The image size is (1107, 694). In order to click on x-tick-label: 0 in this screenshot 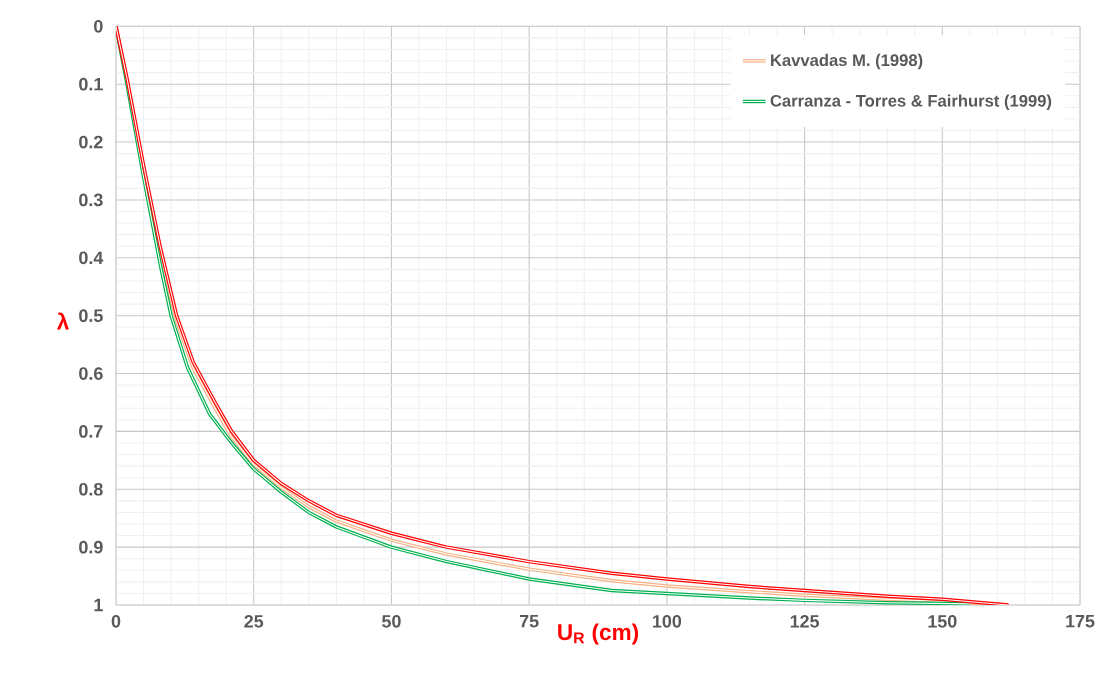, I will do `click(116, 621)`.